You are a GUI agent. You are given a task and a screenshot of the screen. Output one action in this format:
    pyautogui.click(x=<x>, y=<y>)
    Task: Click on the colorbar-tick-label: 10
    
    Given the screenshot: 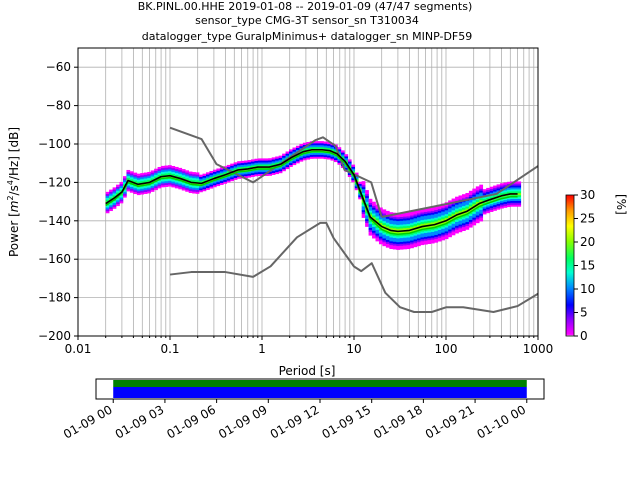 What is the action you would take?
    pyautogui.click(x=587, y=289)
    